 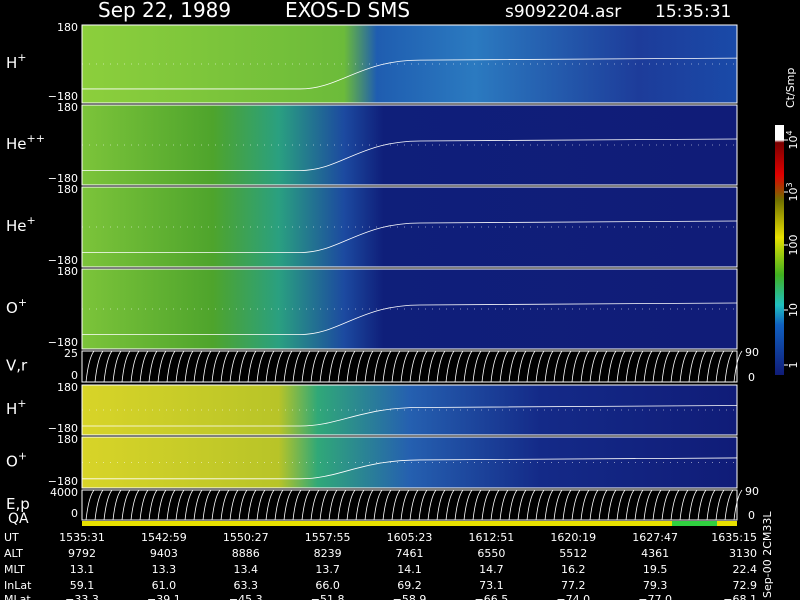 I want to click on cell: 13.3, so click(x=164, y=569).